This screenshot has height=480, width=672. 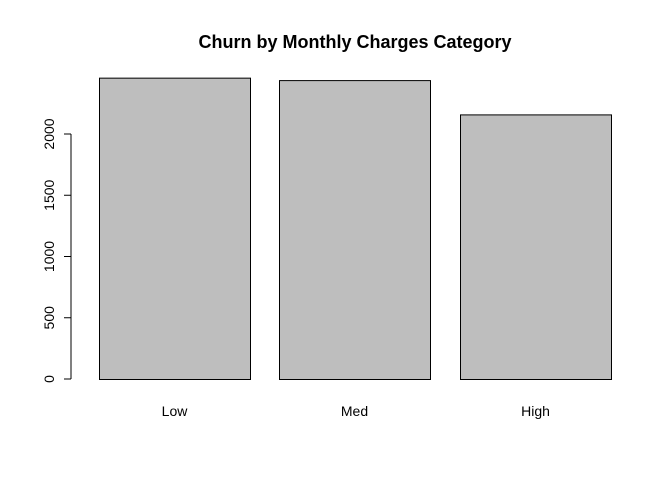 I want to click on chart-title: Churn by Monthly Charges Category, so click(x=354, y=42).